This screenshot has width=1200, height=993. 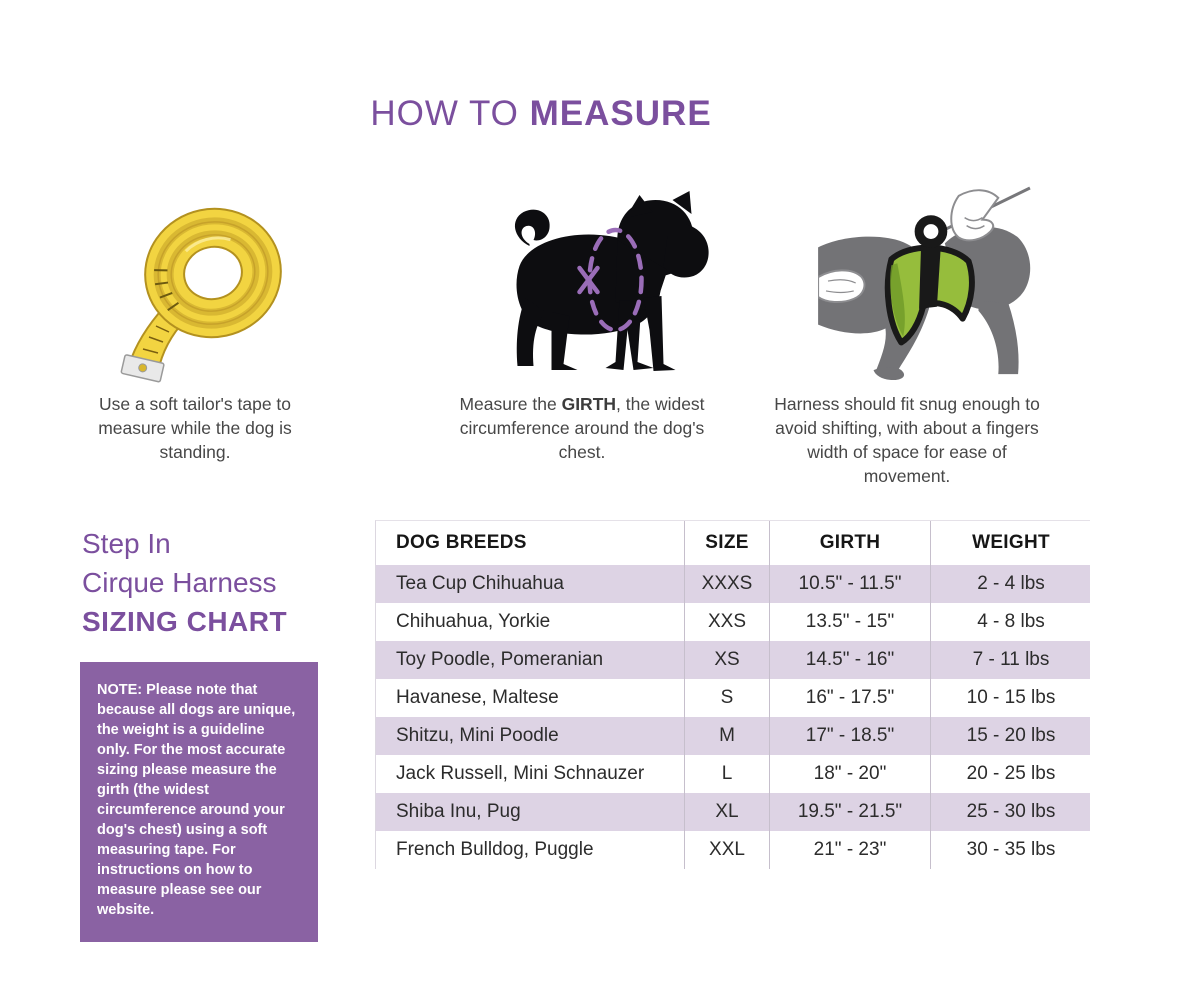 I want to click on sizing-chart-heading: Step In Cirque Harness SIZING CHART, so click(x=184, y=582).